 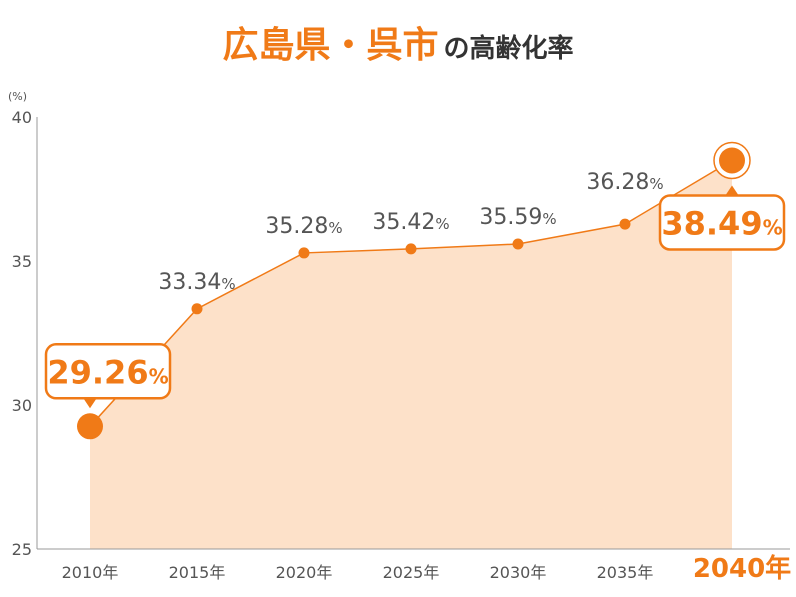 What do you see at coordinates (625, 572) in the screenshot?
I see `x-tick-label-5: 2035年` at bounding box center [625, 572].